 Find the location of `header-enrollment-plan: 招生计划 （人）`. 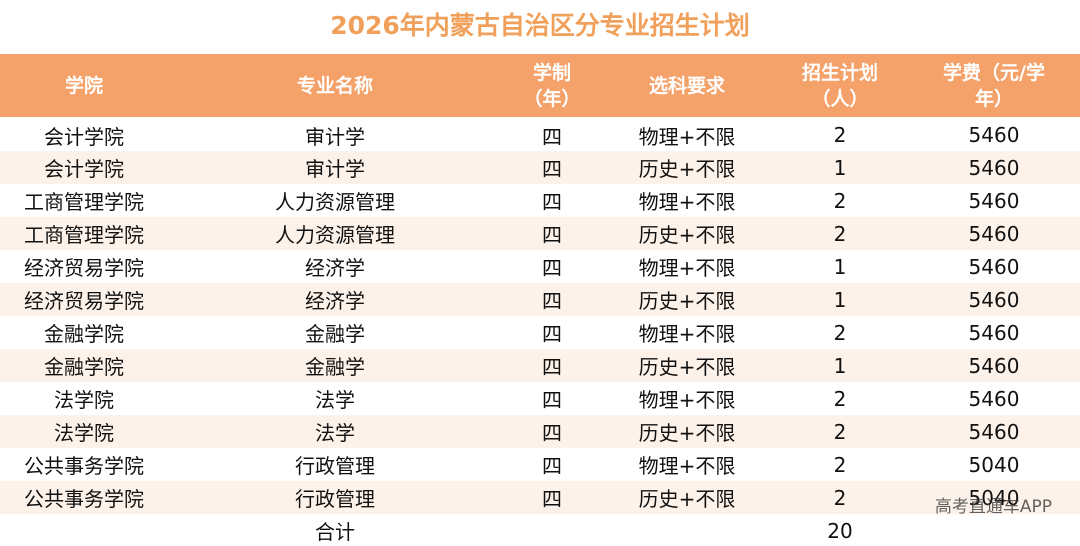

header-enrollment-plan: 招生计划 （人） is located at coordinates (840, 86).